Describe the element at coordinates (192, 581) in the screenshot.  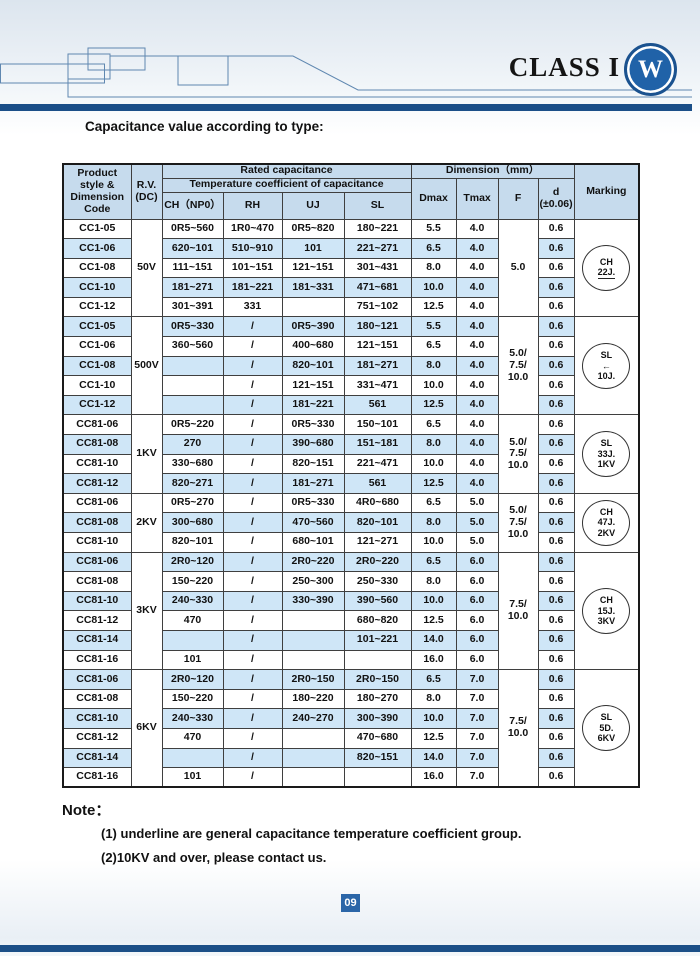
I see `cell-ch-np0: 150~220` at that location.